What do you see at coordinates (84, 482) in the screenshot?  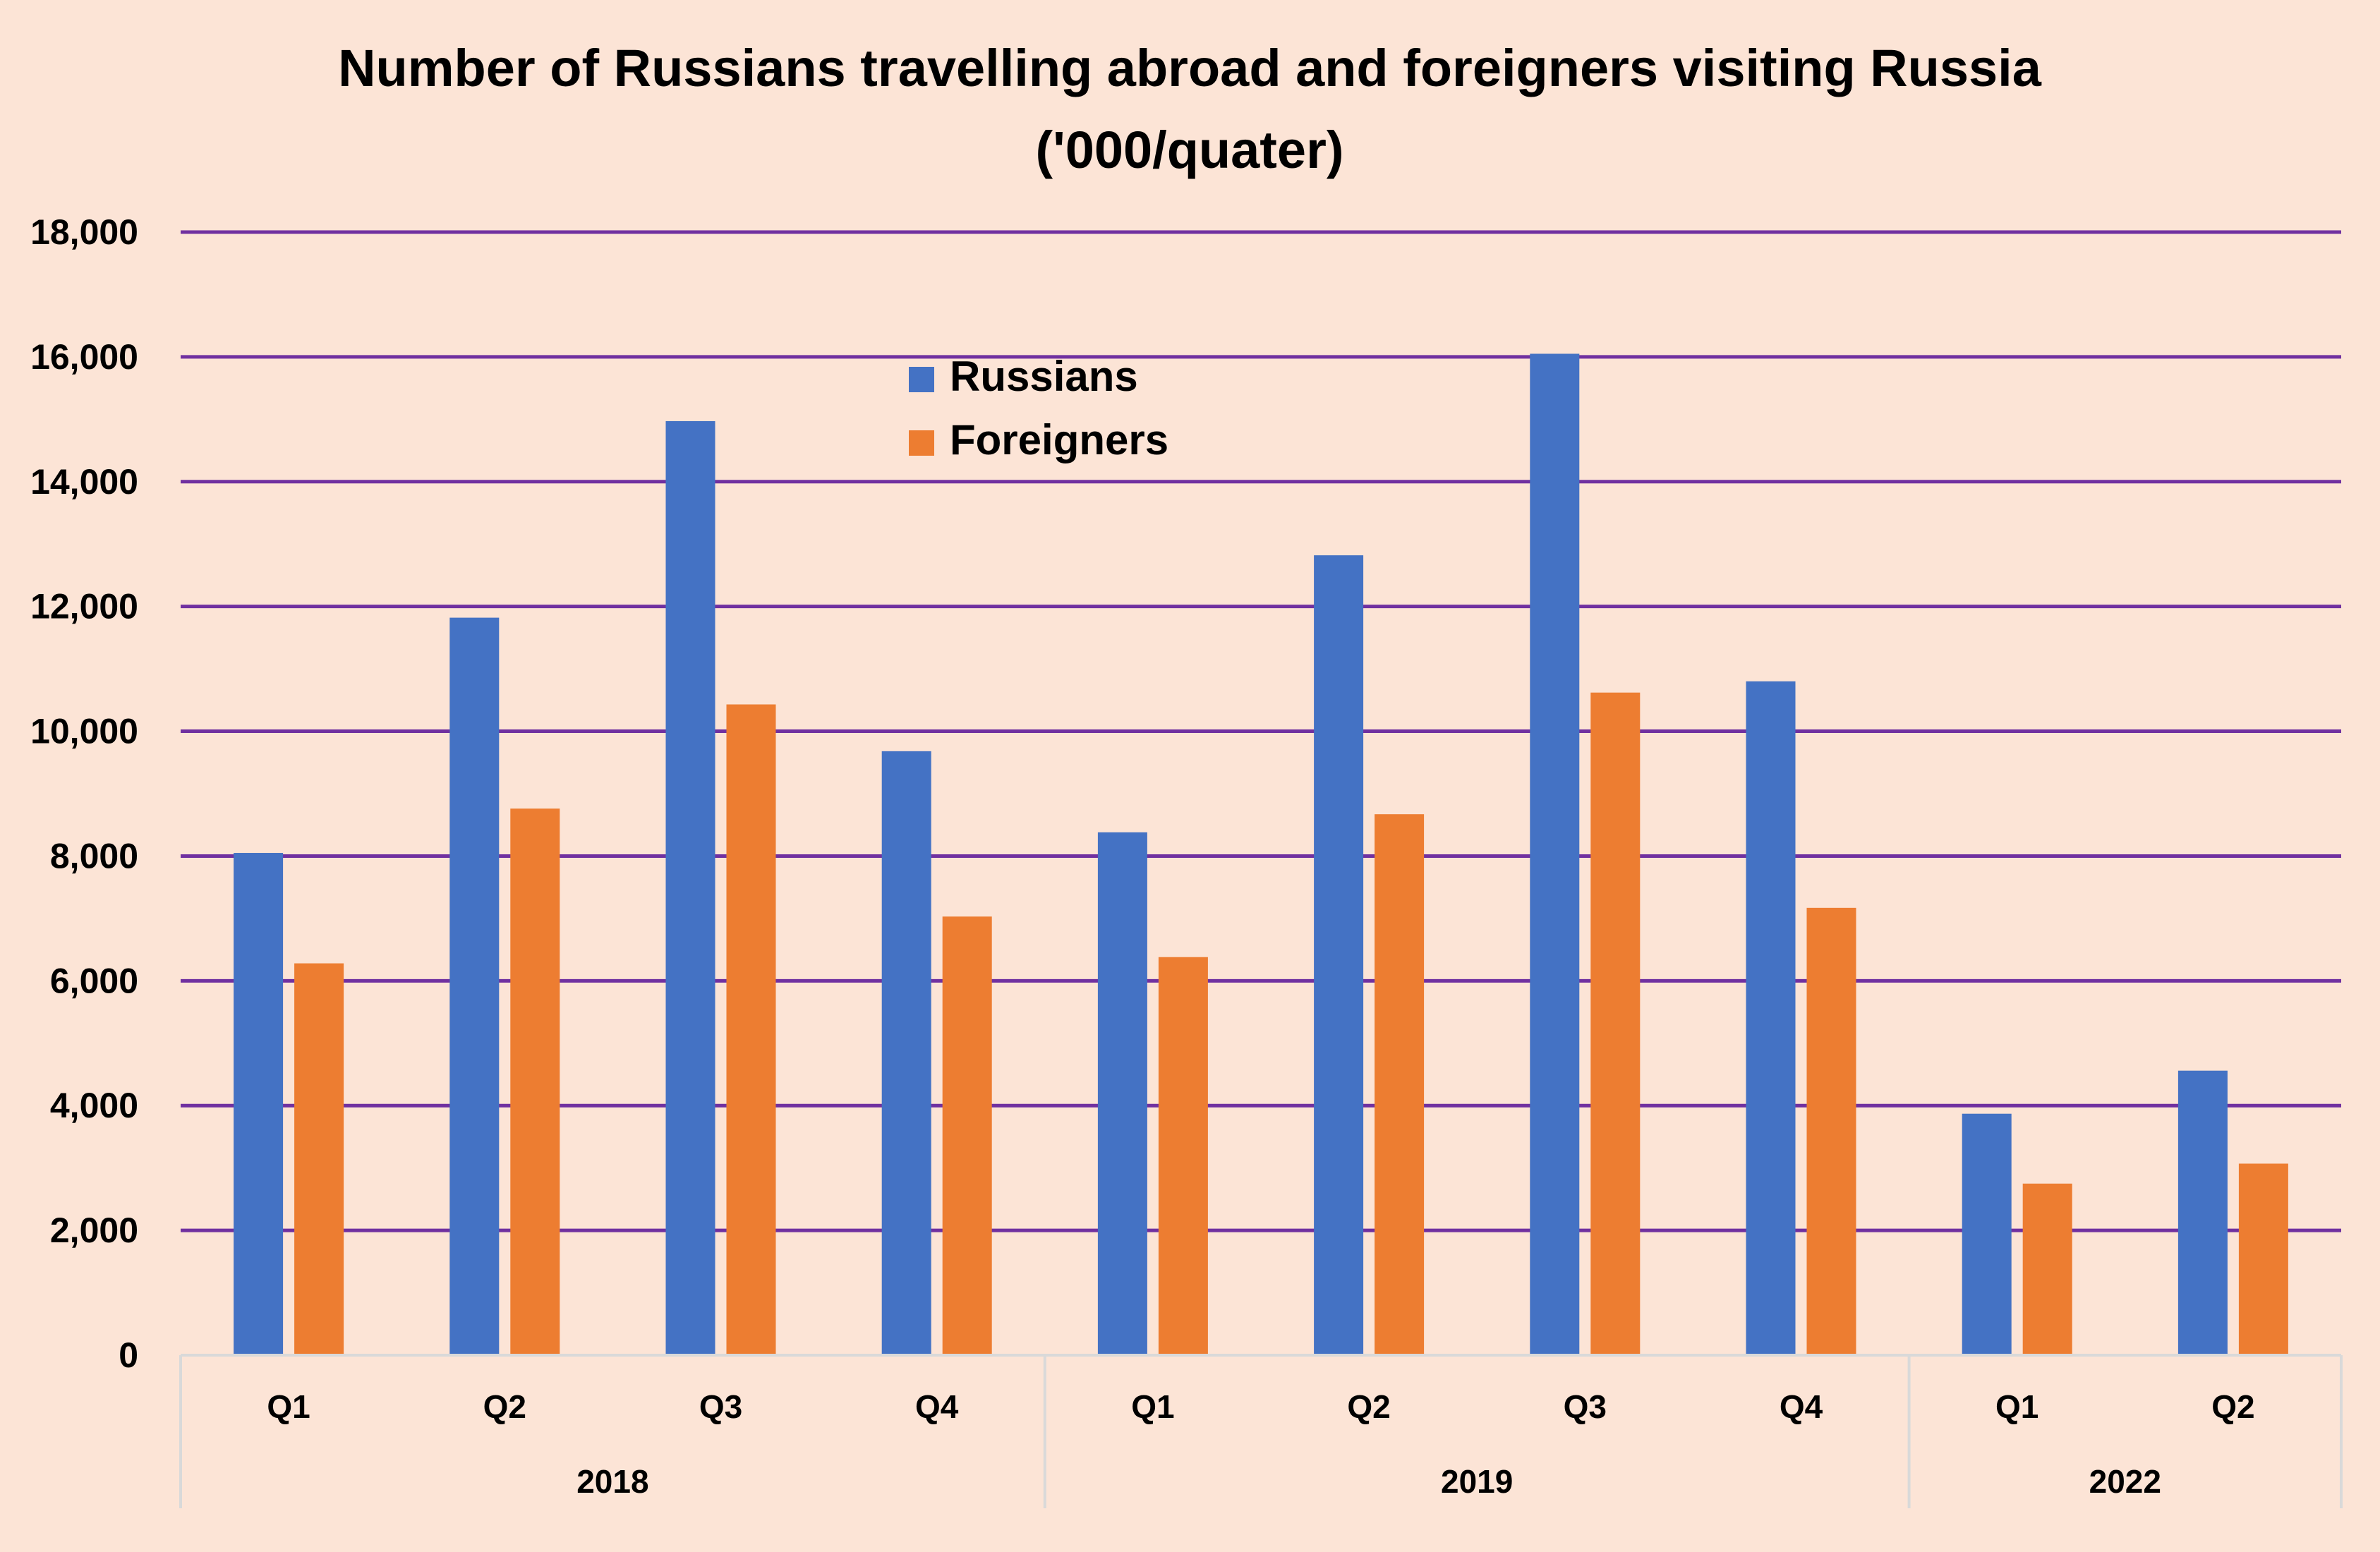 I see `y-tick-label: 14,000` at bounding box center [84, 482].